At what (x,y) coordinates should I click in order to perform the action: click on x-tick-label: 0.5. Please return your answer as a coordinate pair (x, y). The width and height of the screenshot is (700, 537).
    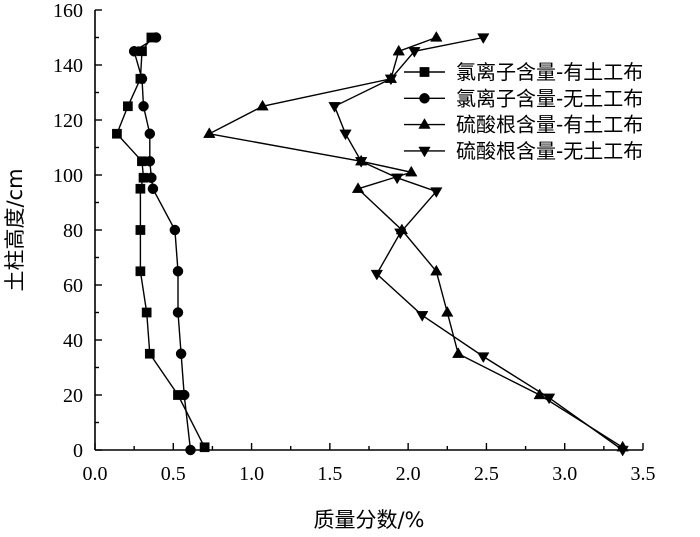
    Looking at the image, I should click on (173, 474).